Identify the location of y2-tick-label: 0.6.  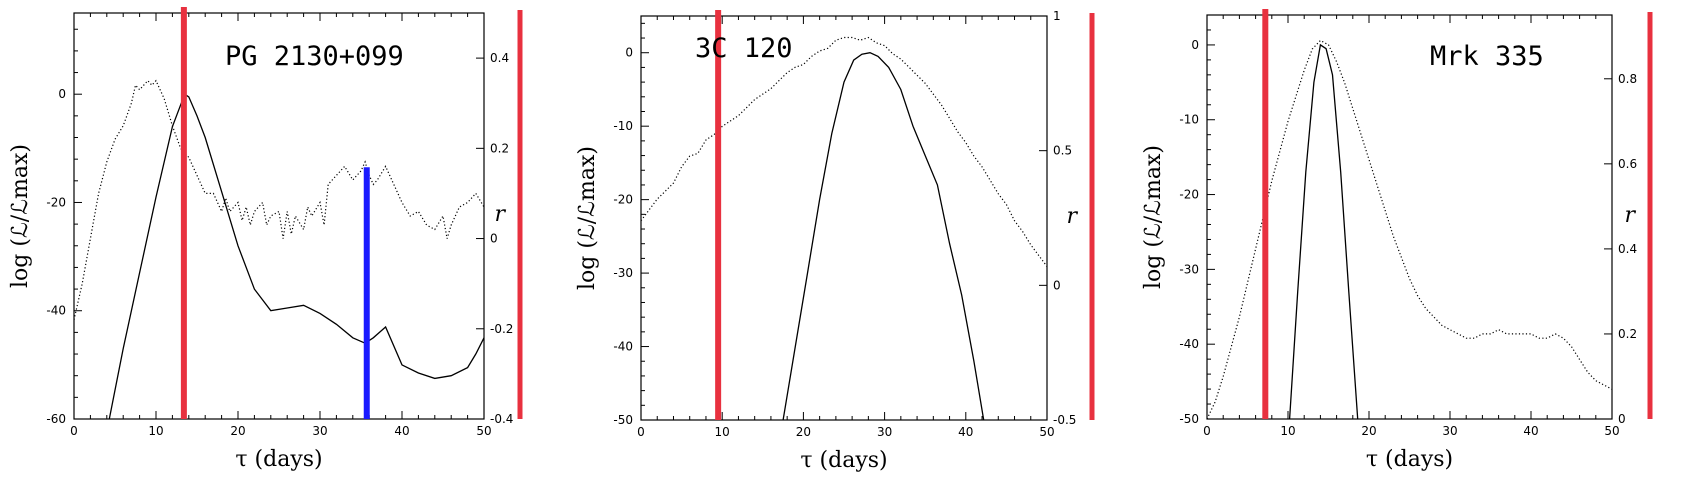
(1627, 164).